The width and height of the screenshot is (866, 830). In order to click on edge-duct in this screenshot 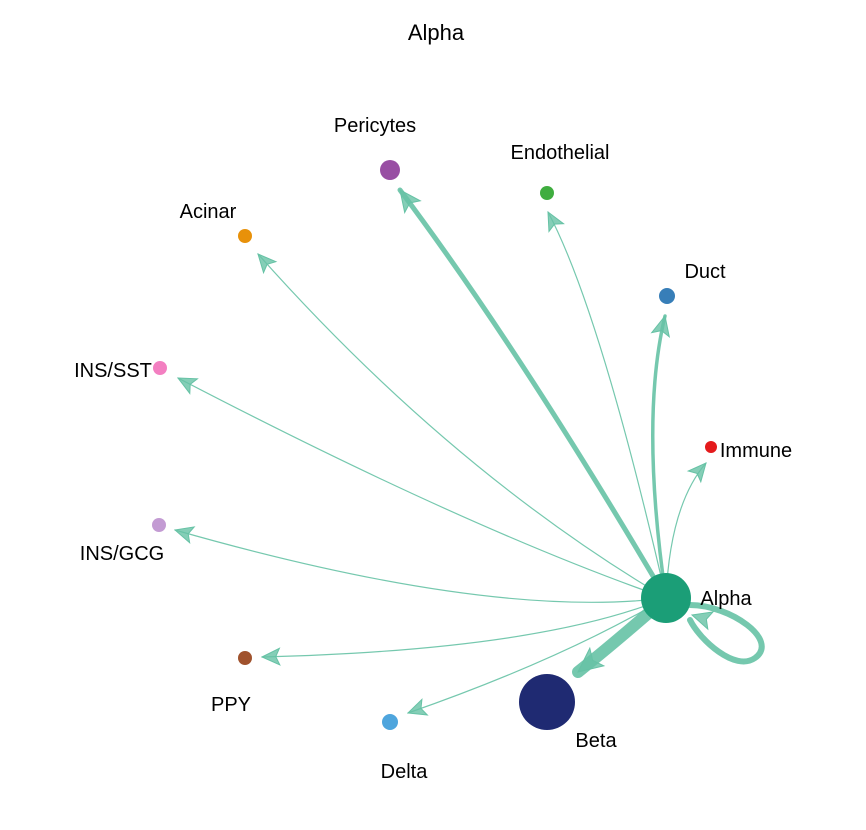, I will do `click(659, 457)`.